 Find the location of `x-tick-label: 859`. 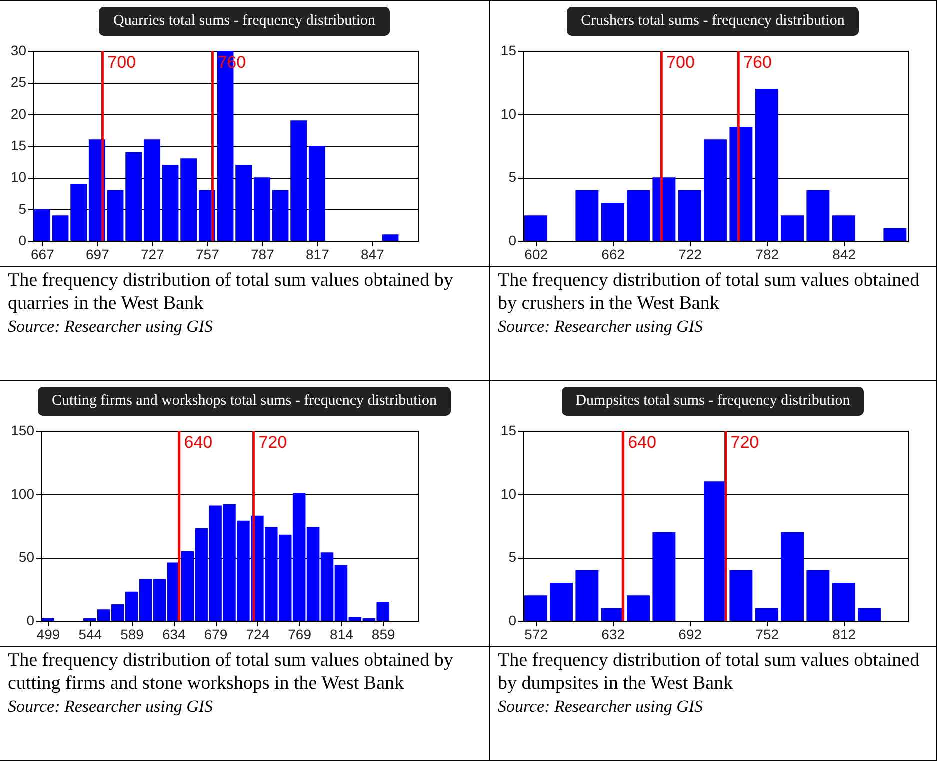

x-tick-label: 859 is located at coordinates (384, 634).